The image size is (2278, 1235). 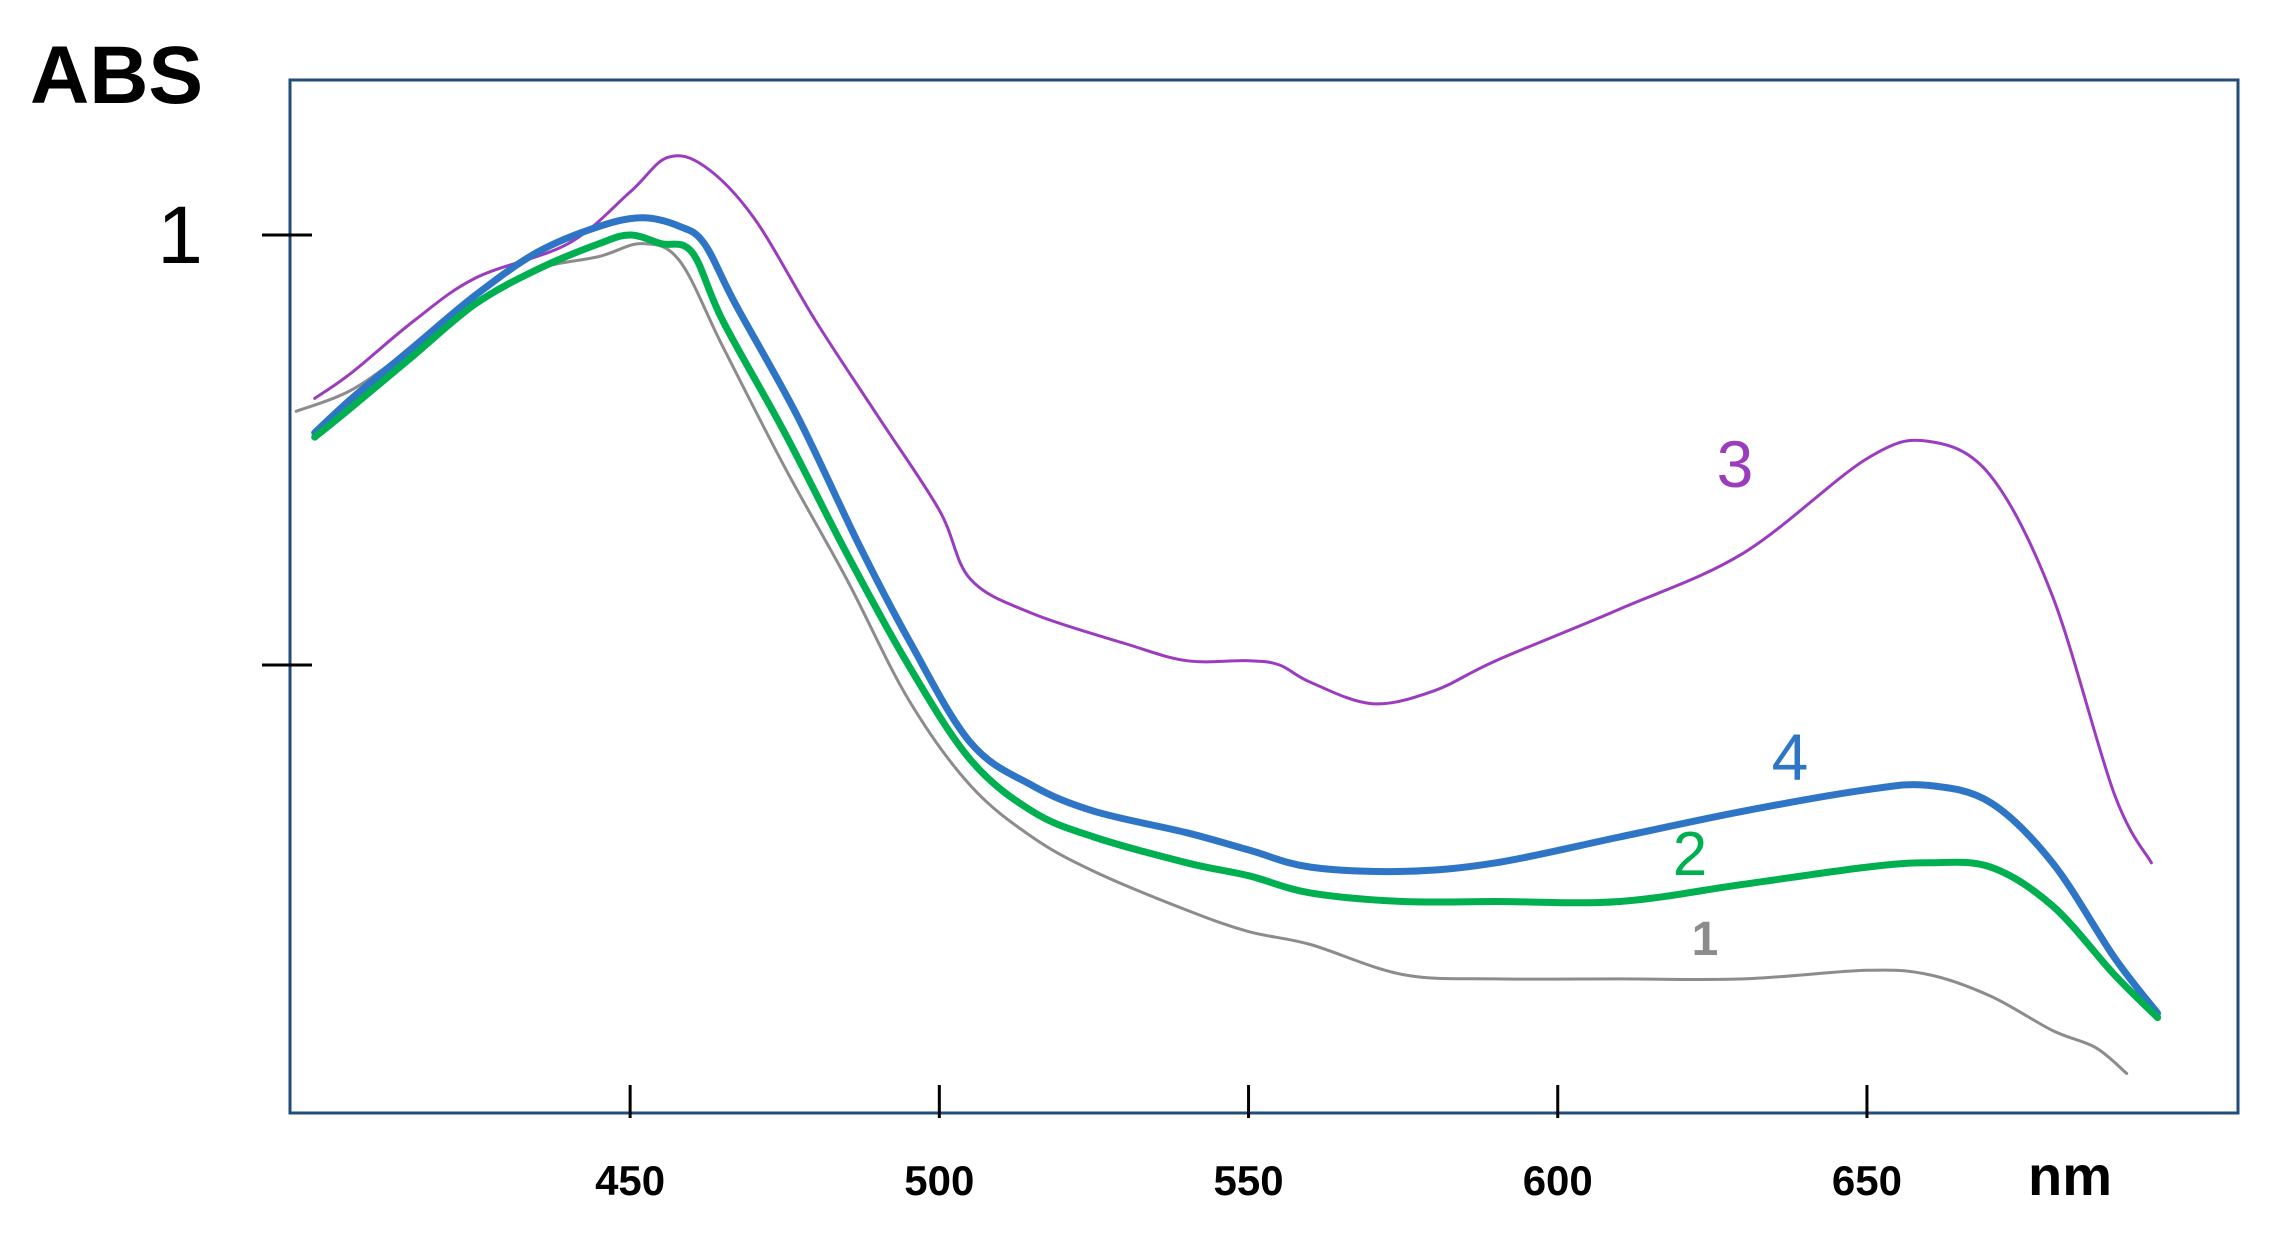 What do you see at coordinates (1249, 1180) in the screenshot?
I see `x-tick-label-550: 550` at bounding box center [1249, 1180].